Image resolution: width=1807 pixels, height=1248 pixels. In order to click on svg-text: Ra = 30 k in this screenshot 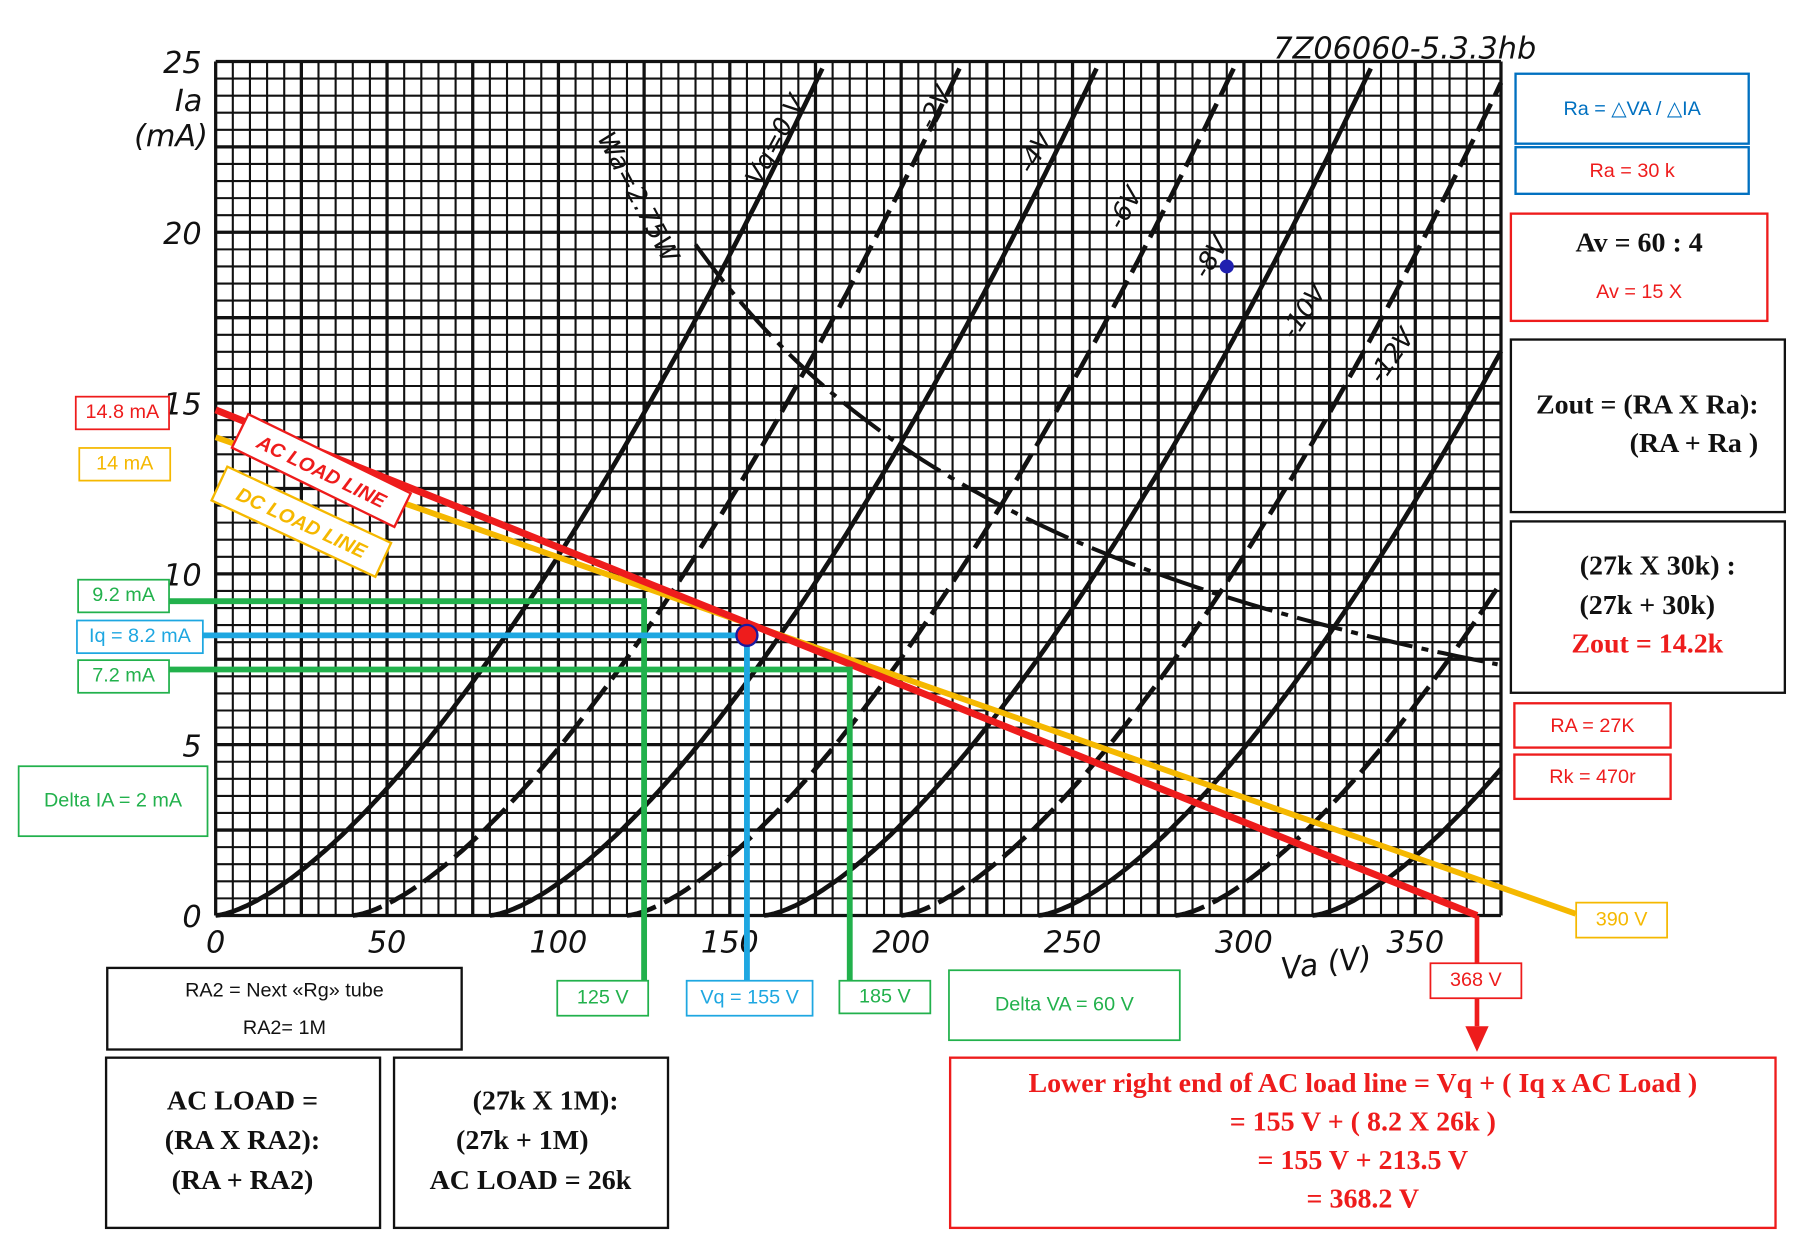, I will do `click(1631, 171)`.